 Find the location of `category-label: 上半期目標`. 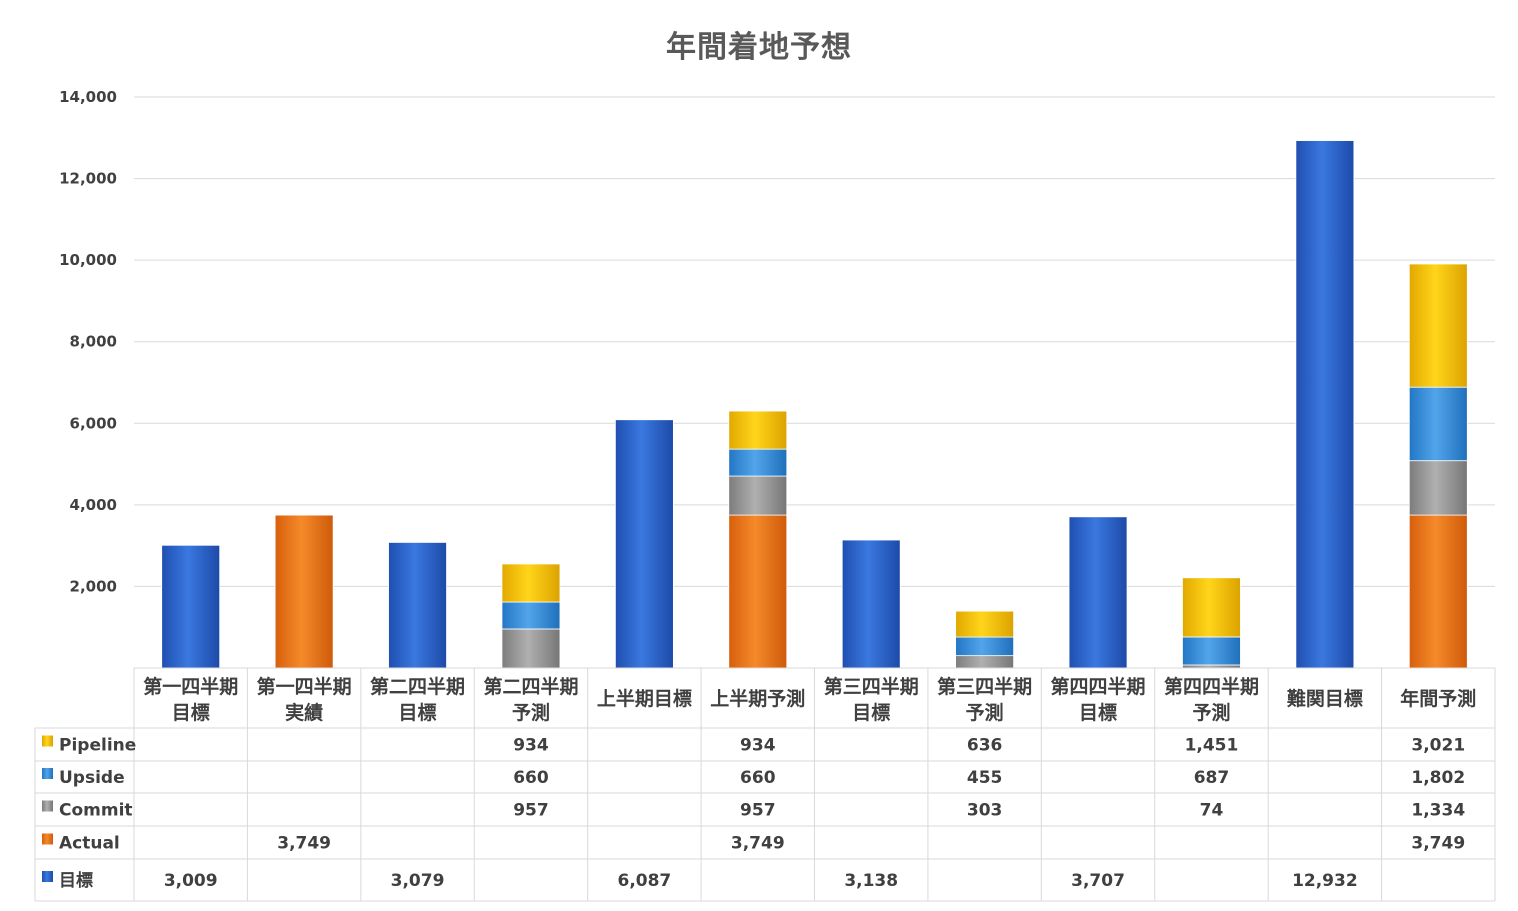

category-label: 上半期目標 is located at coordinates (644, 698).